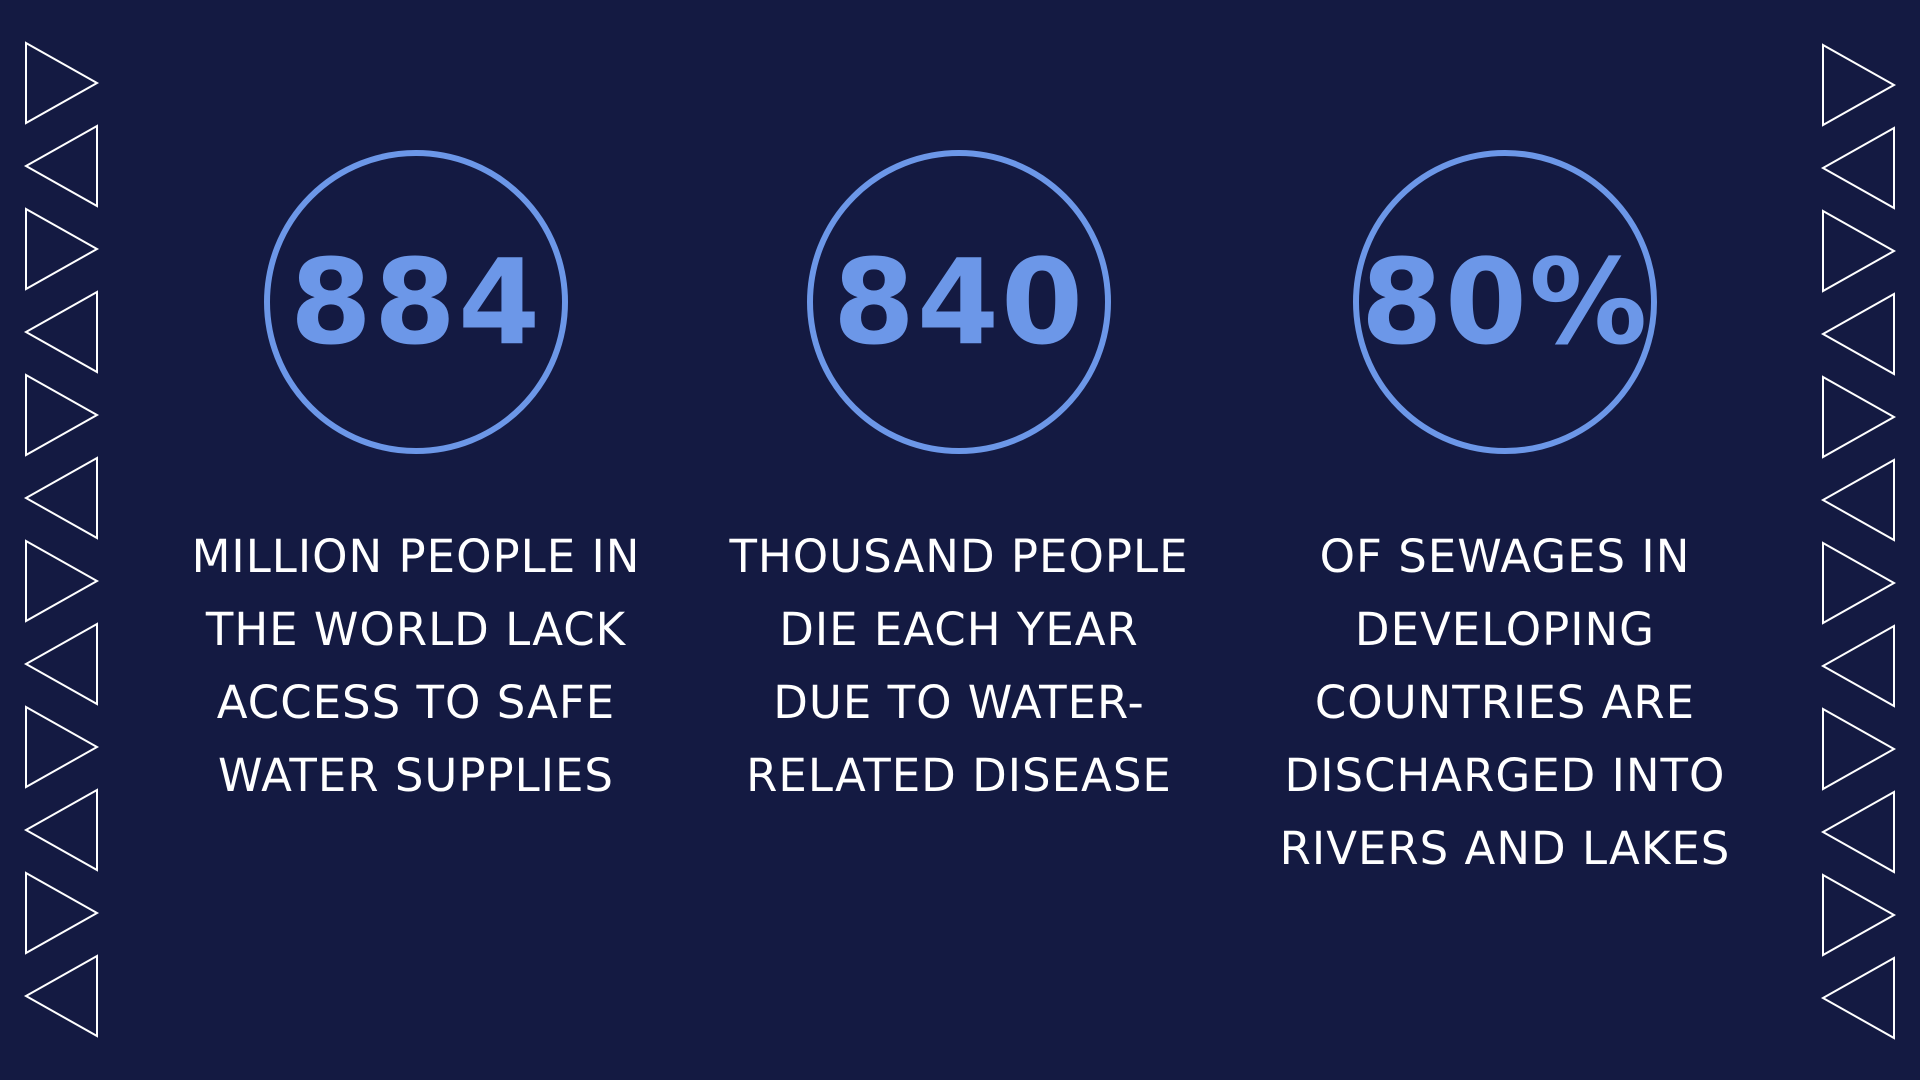 The image size is (1920, 1080). I want to click on stat-circle: 840, so click(959, 302).